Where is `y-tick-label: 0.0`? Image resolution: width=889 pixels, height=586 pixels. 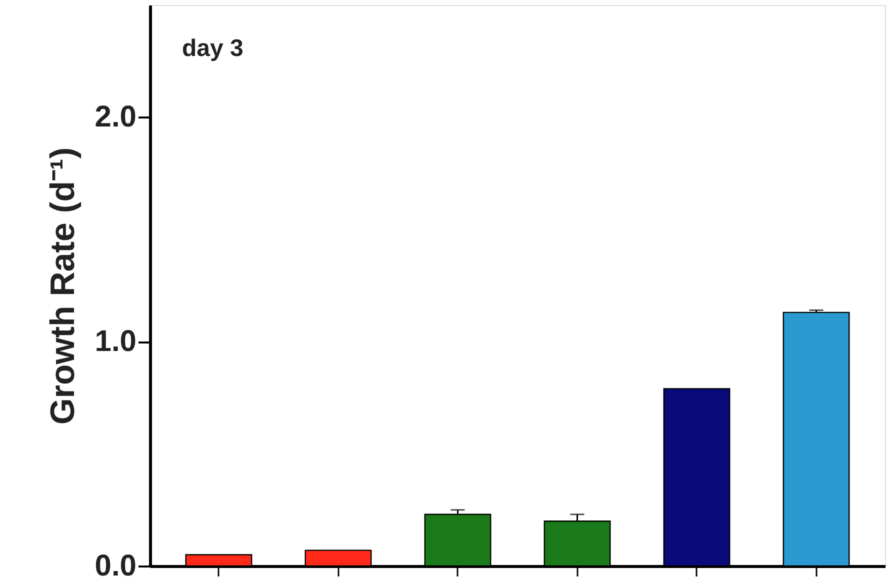
y-tick-label: 0.0 is located at coordinates (115, 566).